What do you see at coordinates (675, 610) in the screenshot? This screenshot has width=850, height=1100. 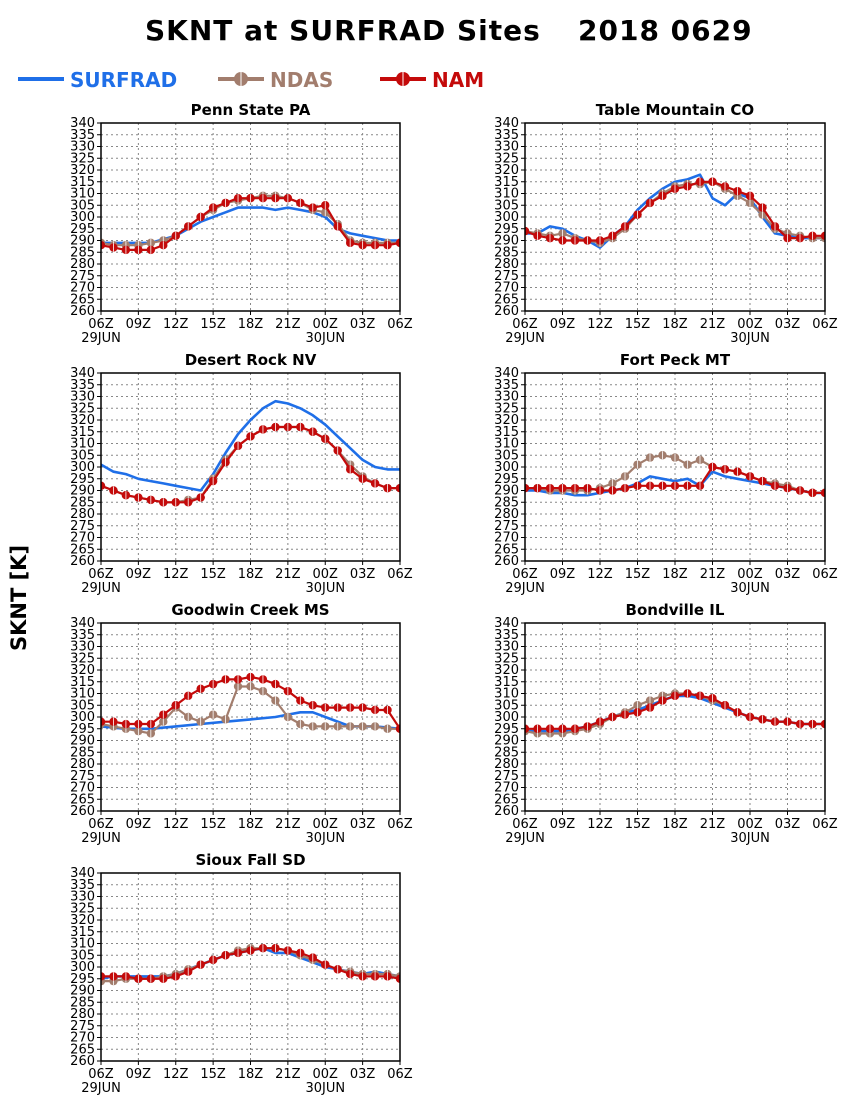 I see `panel-title: Bondville IL` at bounding box center [675, 610].